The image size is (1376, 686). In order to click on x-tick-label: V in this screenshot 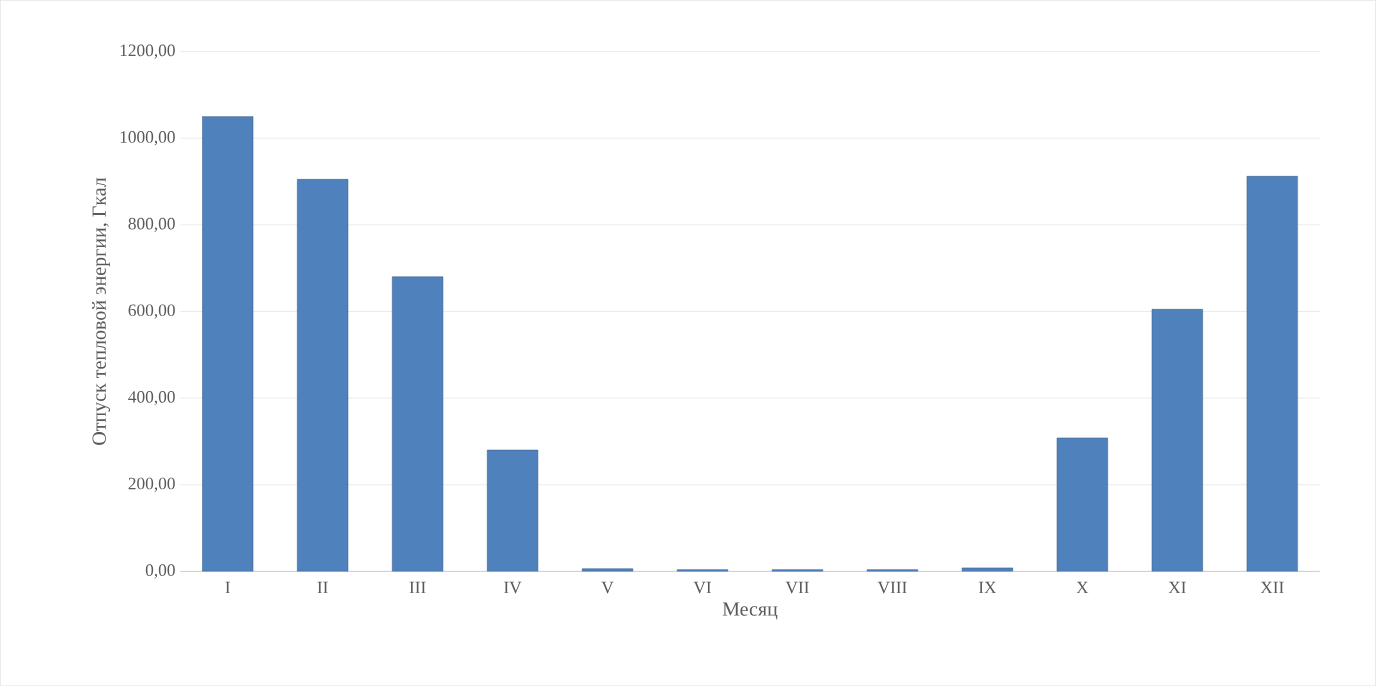, I will do `click(607, 587)`.